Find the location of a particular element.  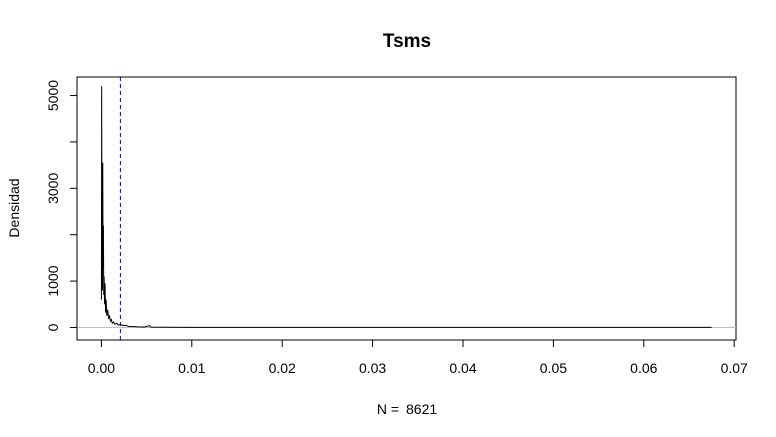

y-axis-label: Densidad is located at coordinates (14, 207).